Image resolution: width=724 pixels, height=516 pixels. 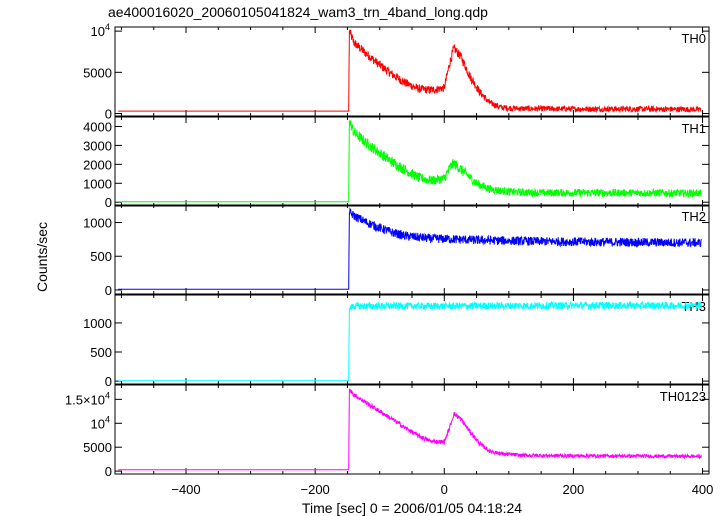 I want to click on panel-label-th0123: TH0123, so click(x=683, y=396).